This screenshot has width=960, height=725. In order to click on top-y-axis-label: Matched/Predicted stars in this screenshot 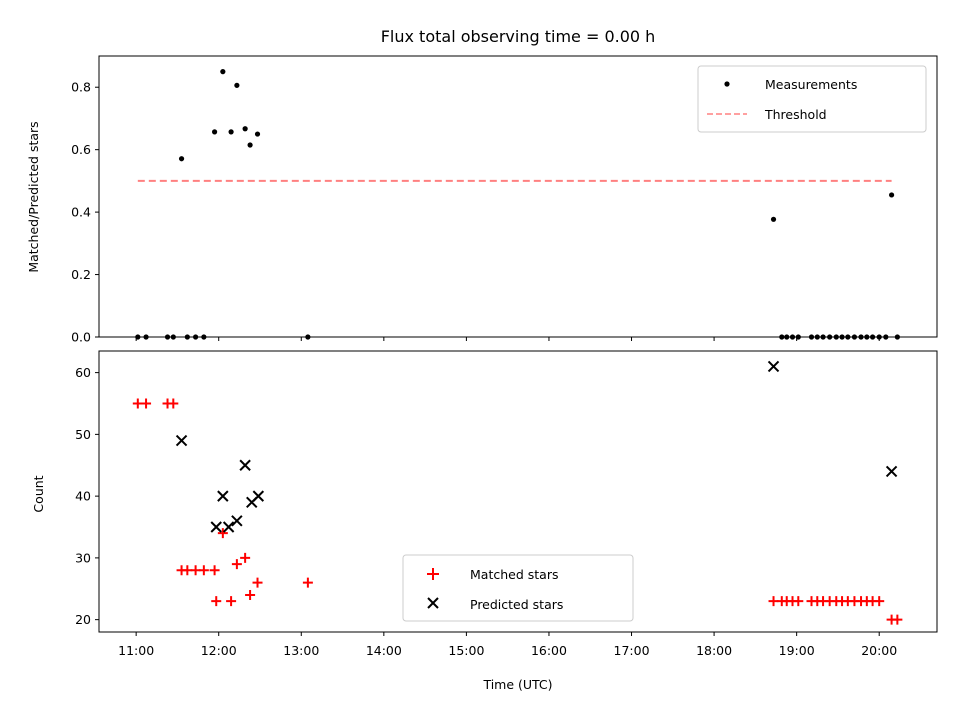, I will do `click(33, 196)`.